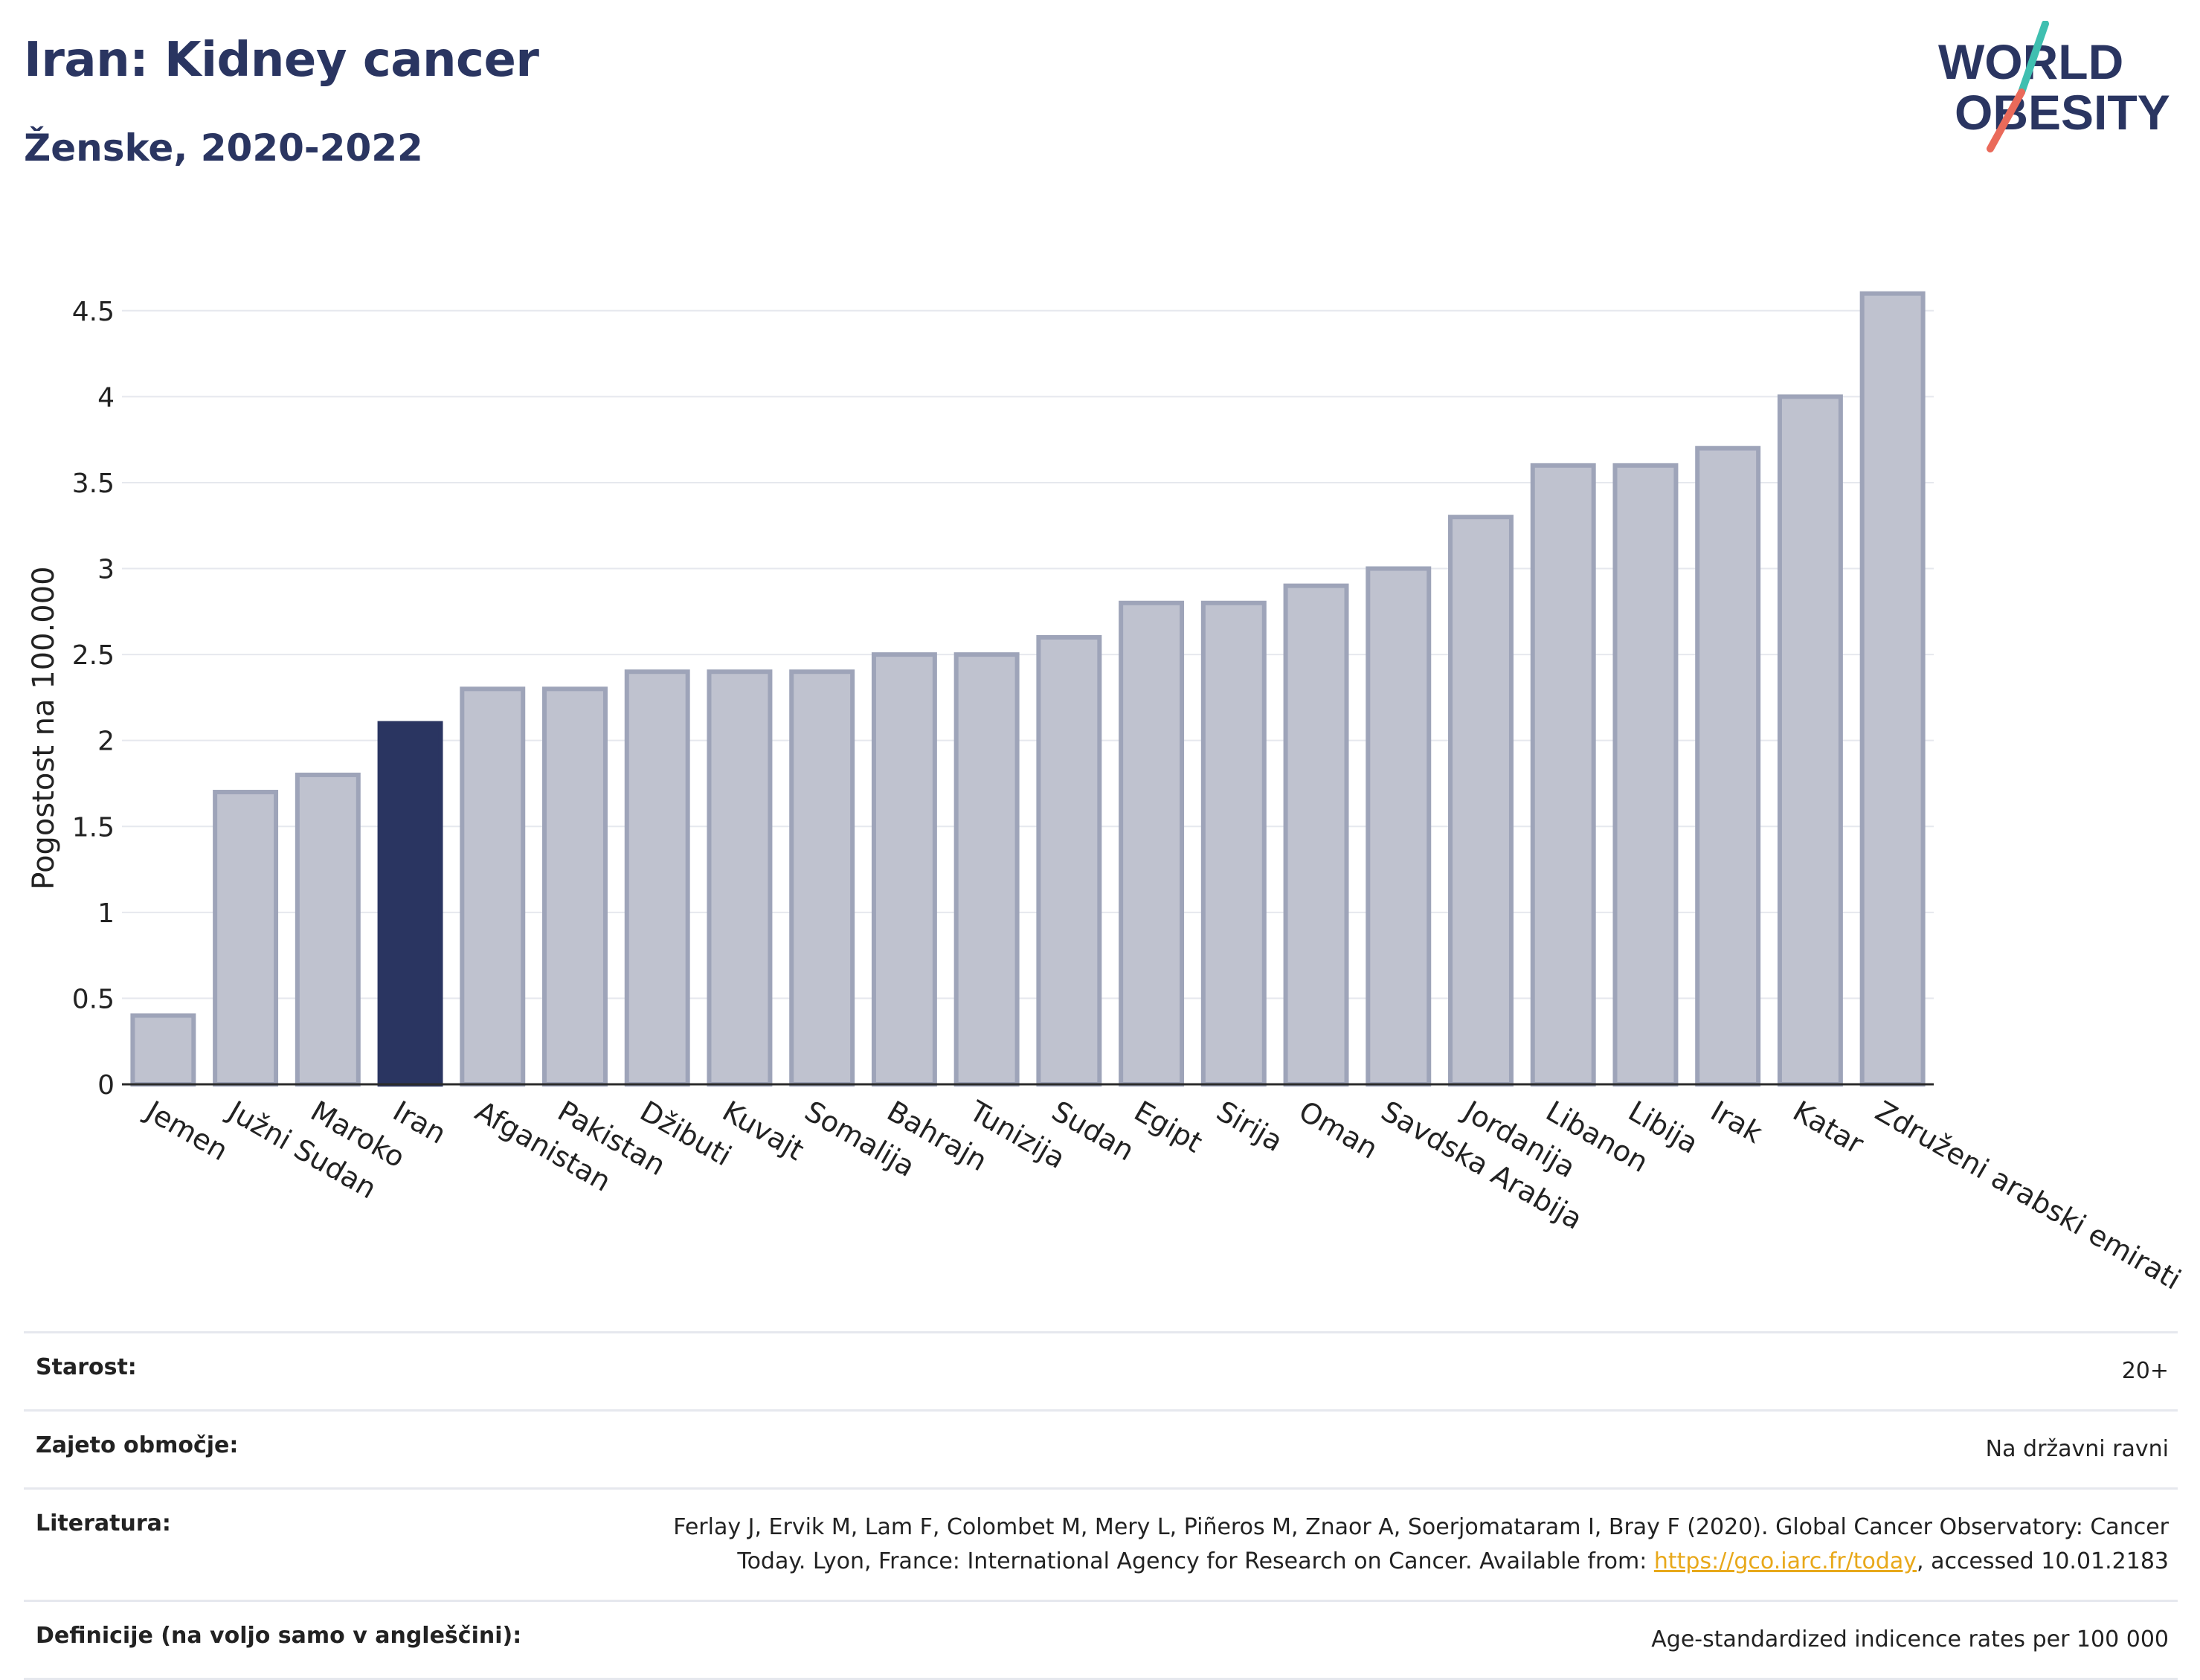 The width and height of the screenshot is (2200, 1680). What do you see at coordinates (2062, 113) in the screenshot?
I see `logo-text-line2: OBESITY` at bounding box center [2062, 113].